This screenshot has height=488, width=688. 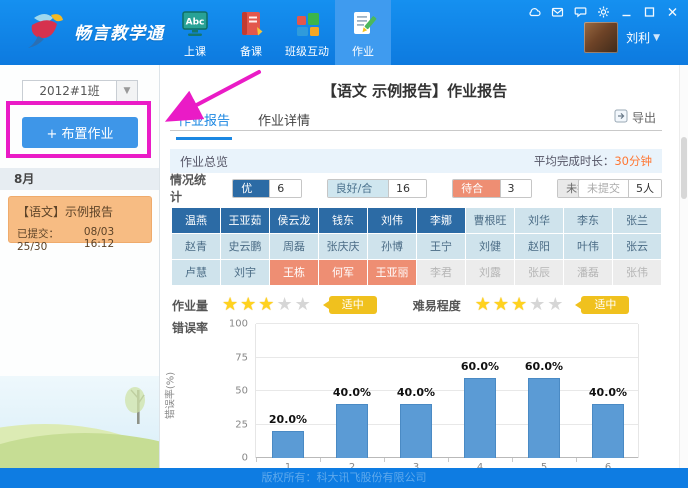 What do you see at coordinates (416, 161) in the screenshot?
I see `overview-header-bar: 作业总览 平均完成时长：30分钟` at bounding box center [416, 161].